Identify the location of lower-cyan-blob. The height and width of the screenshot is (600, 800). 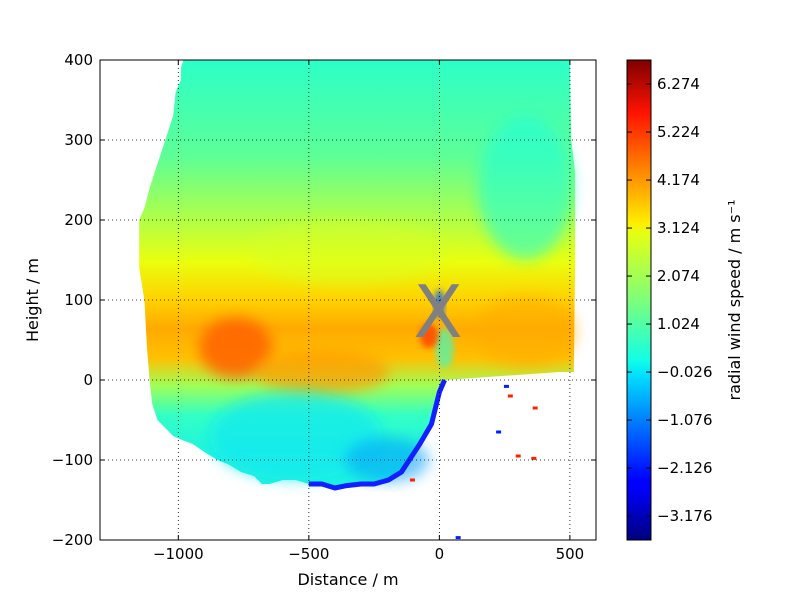
(295, 436).